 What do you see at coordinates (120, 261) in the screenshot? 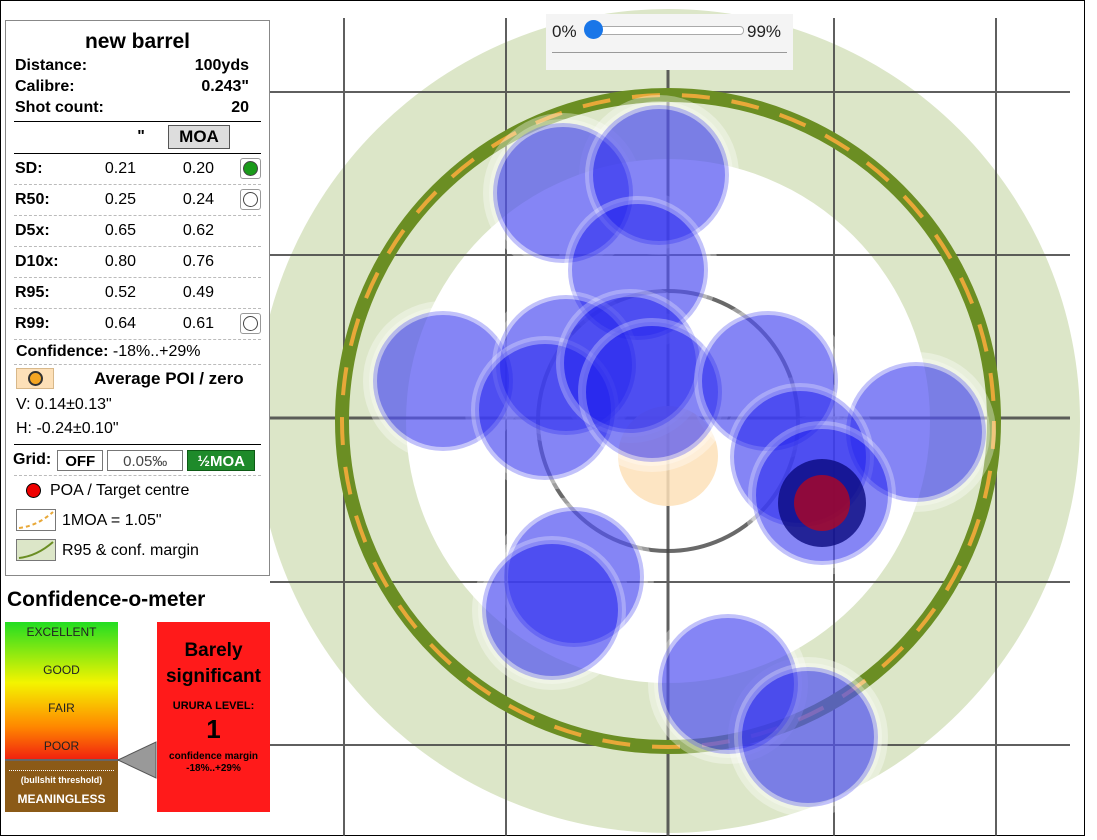
I see `stat-inch-value: 0.80` at bounding box center [120, 261].